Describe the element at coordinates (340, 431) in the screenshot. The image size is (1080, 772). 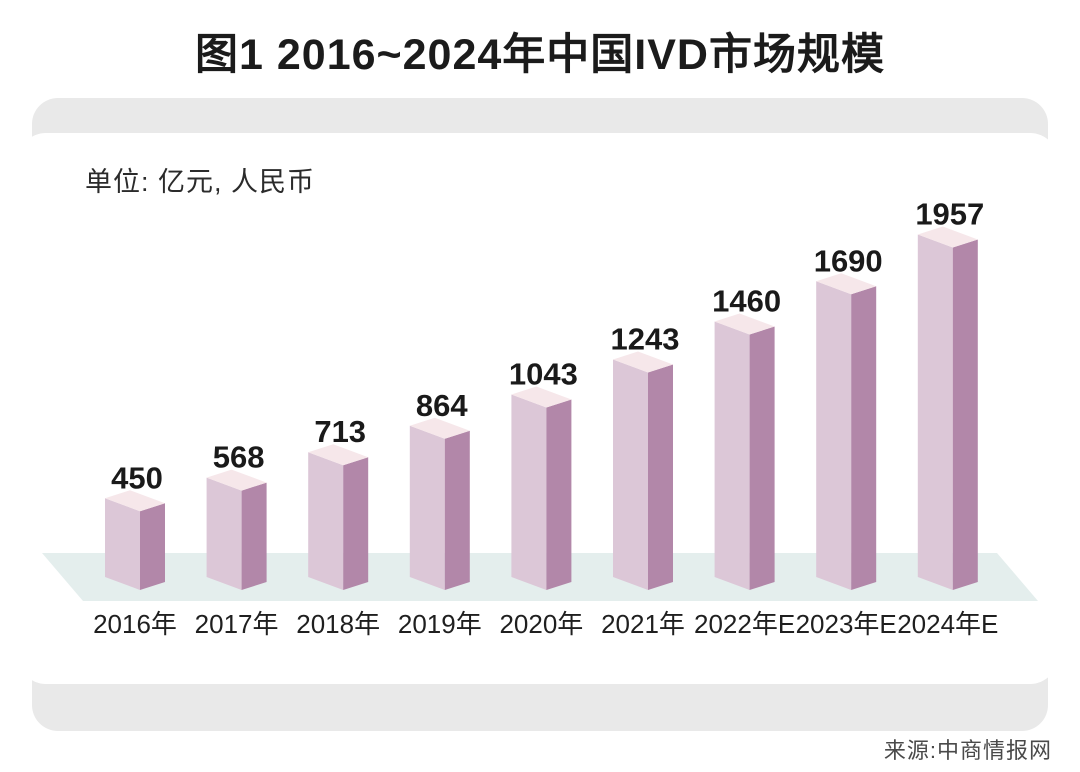
I see `bar-value-2018年: 713` at that location.